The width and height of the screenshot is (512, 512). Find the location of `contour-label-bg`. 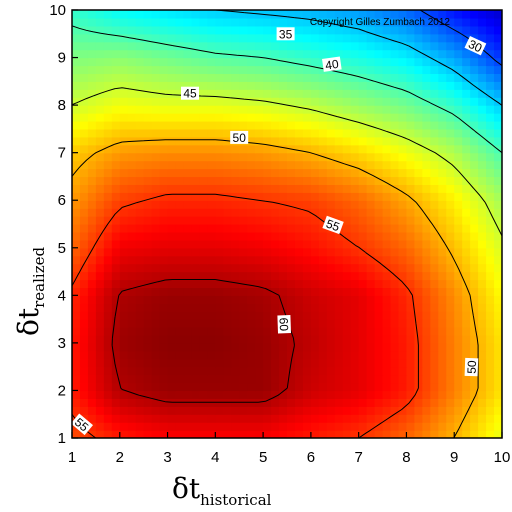

contour-label-bg is located at coordinates (475, 45).